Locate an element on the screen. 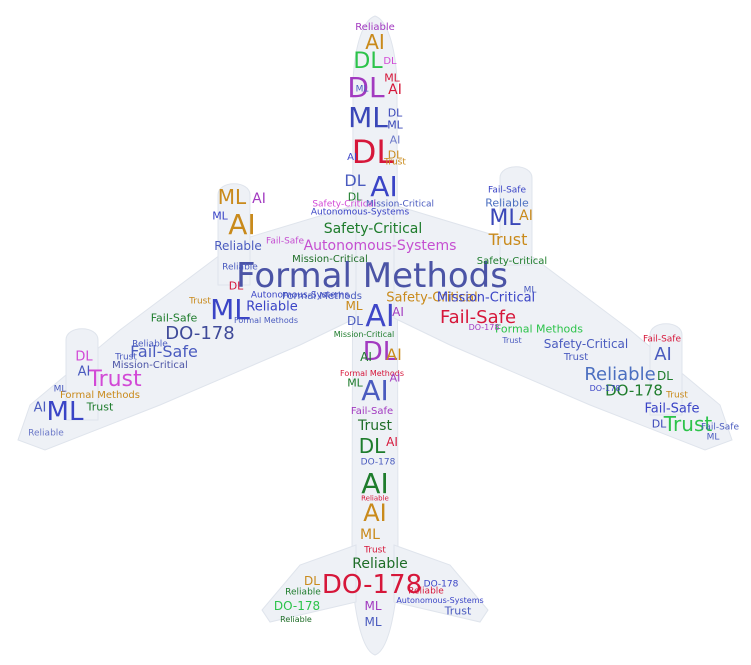 The width and height of the screenshot is (751, 665). right-tailplane-shape is located at coordinates (441, 583).